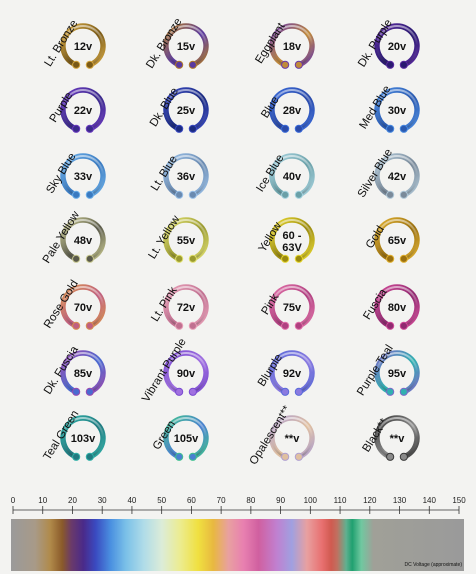 The width and height of the screenshot is (476, 574). What do you see at coordinates (292, 308) in the screenshot?
I see `ring-voltage-label: 75v` at bounding box center [292, 308].